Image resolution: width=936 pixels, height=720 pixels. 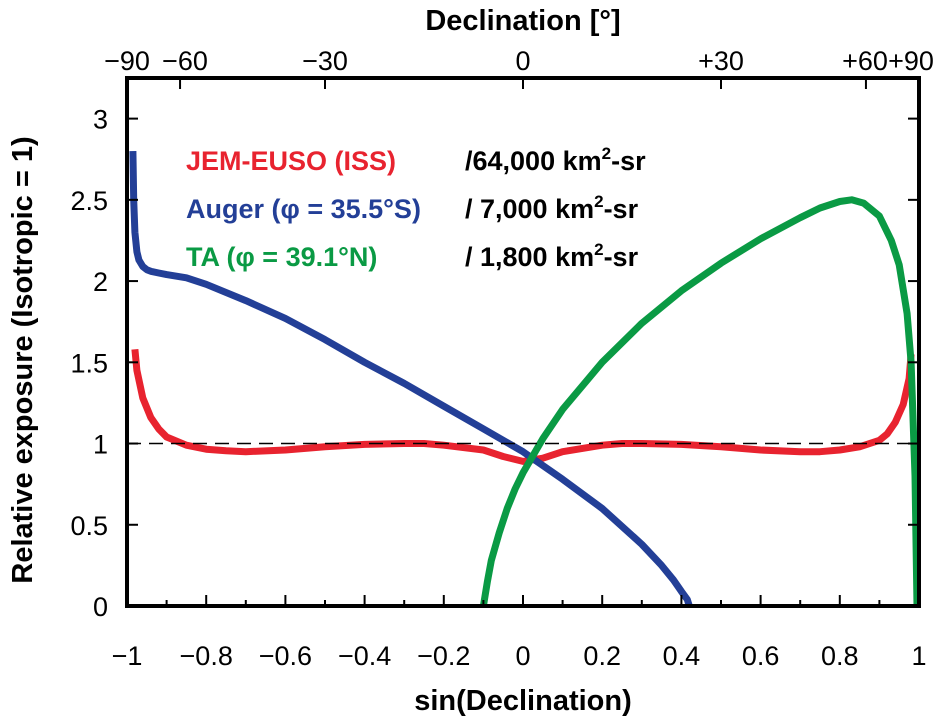 I want to click on y-tick-label: 3, so click(x=100, y=120).